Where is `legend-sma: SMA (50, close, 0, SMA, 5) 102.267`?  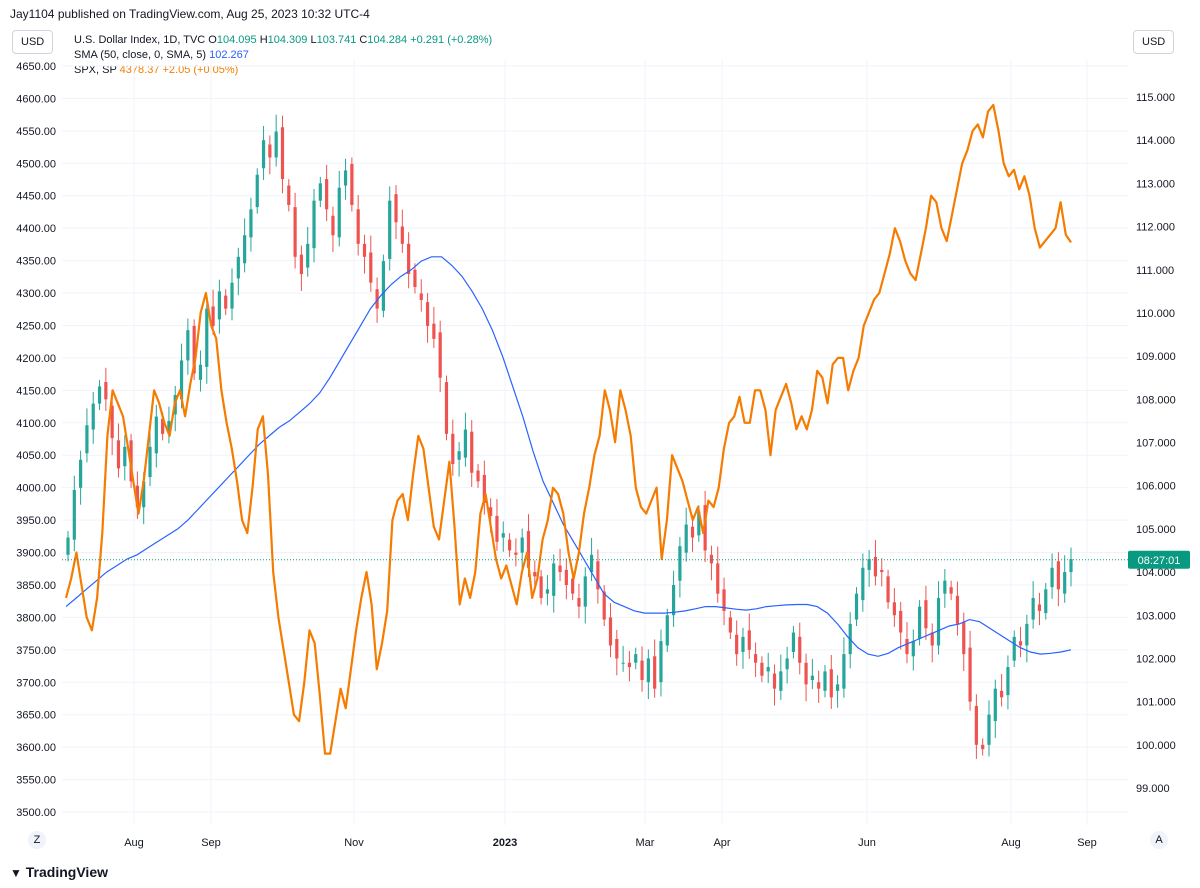
legend-sma: SMA (50, close, 0, SMA, 5) 102.267 is located at coordinates (283, 55).